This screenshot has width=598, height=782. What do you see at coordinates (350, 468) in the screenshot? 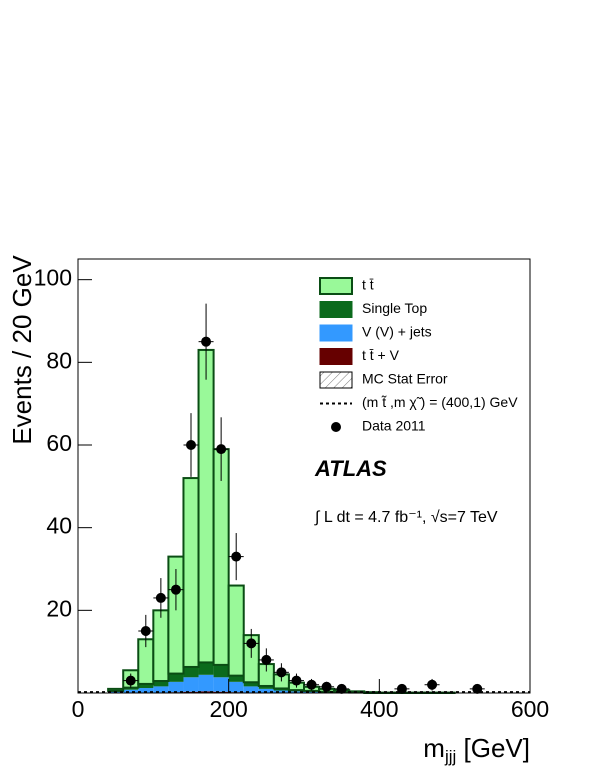
I see `experiment-label: ATLAS` at bounding box center [350, 468].